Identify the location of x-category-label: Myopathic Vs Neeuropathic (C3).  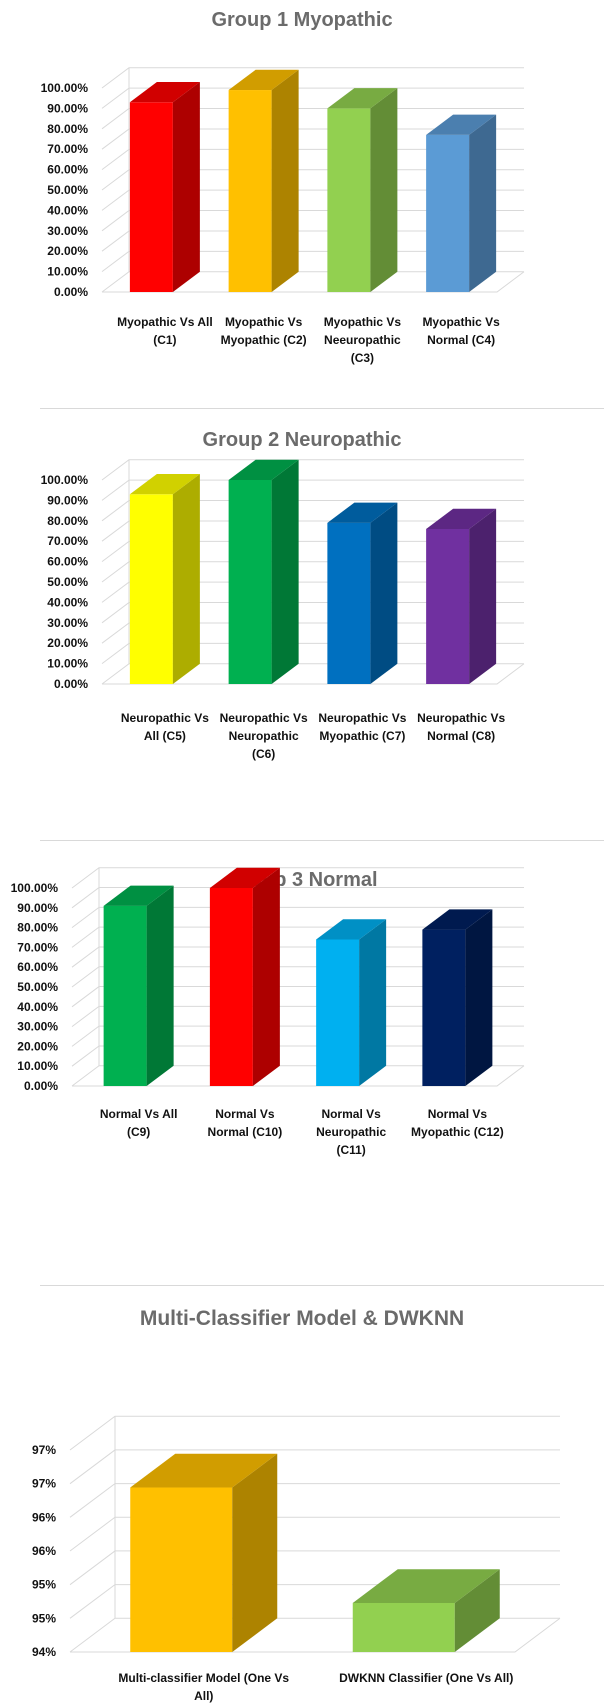
(363, 340).